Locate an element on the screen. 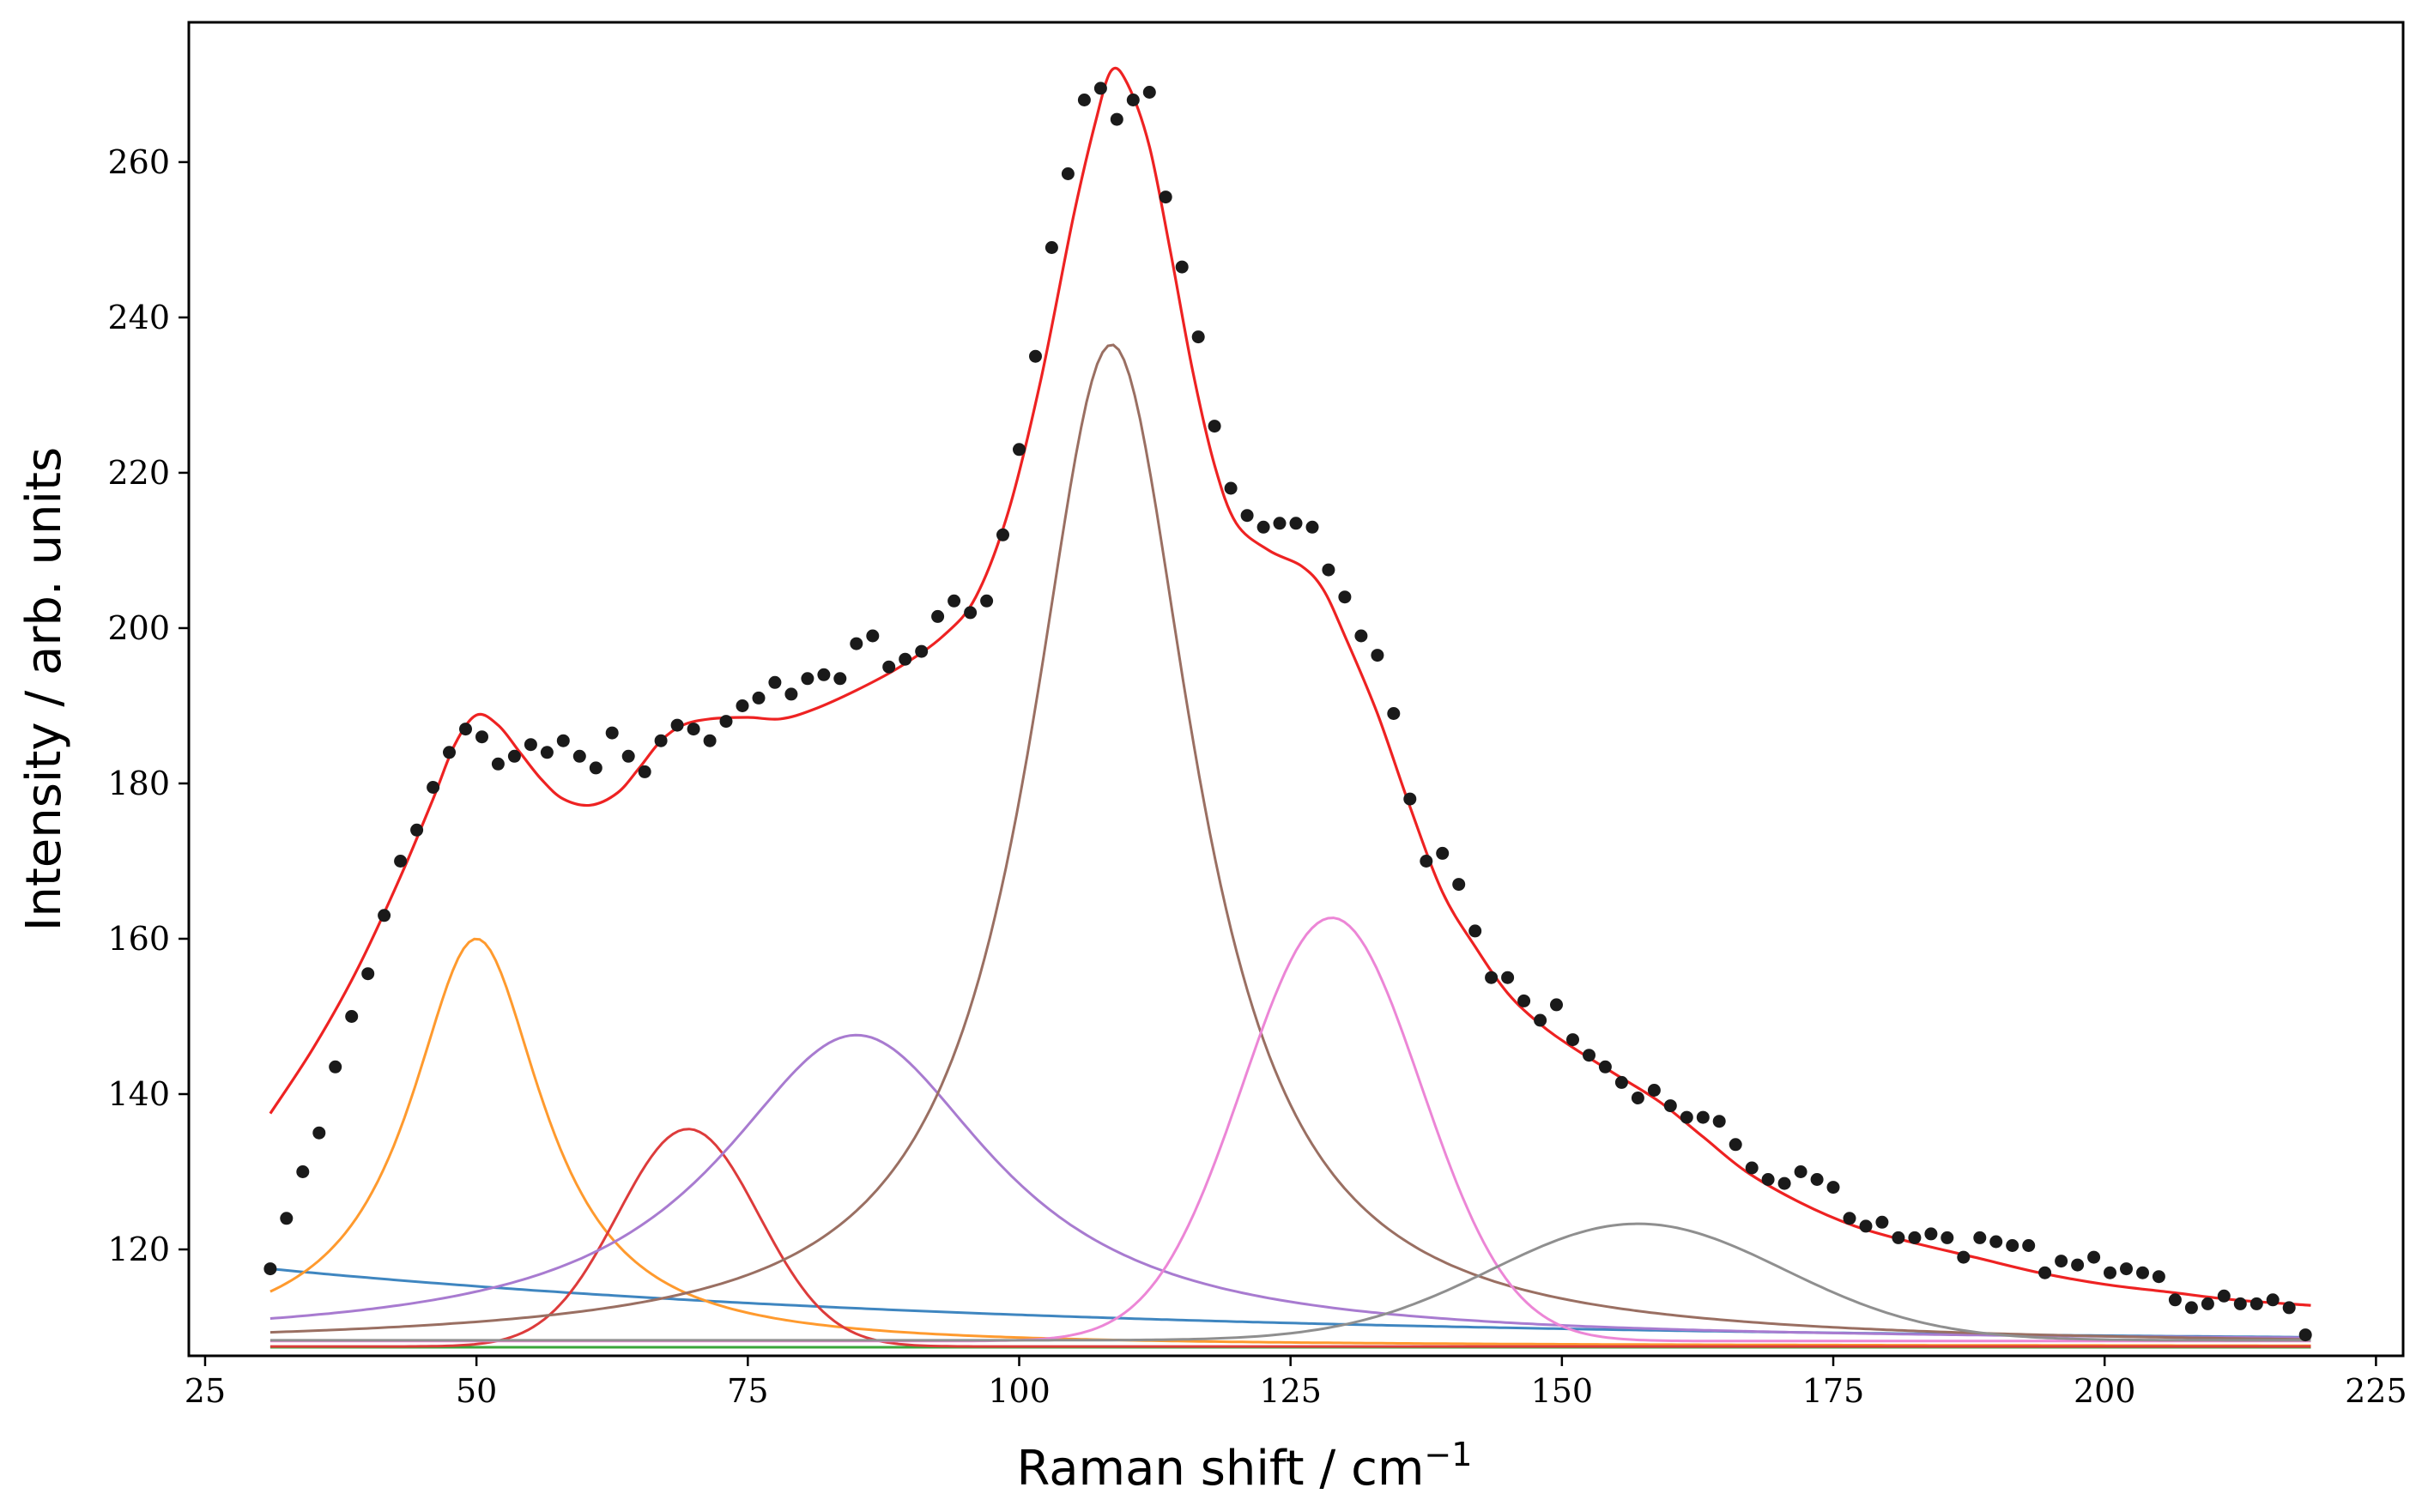 This screenshot has width=2422, height=1512. x-tick-label: 100 is located at coordinates (1019, 1391).